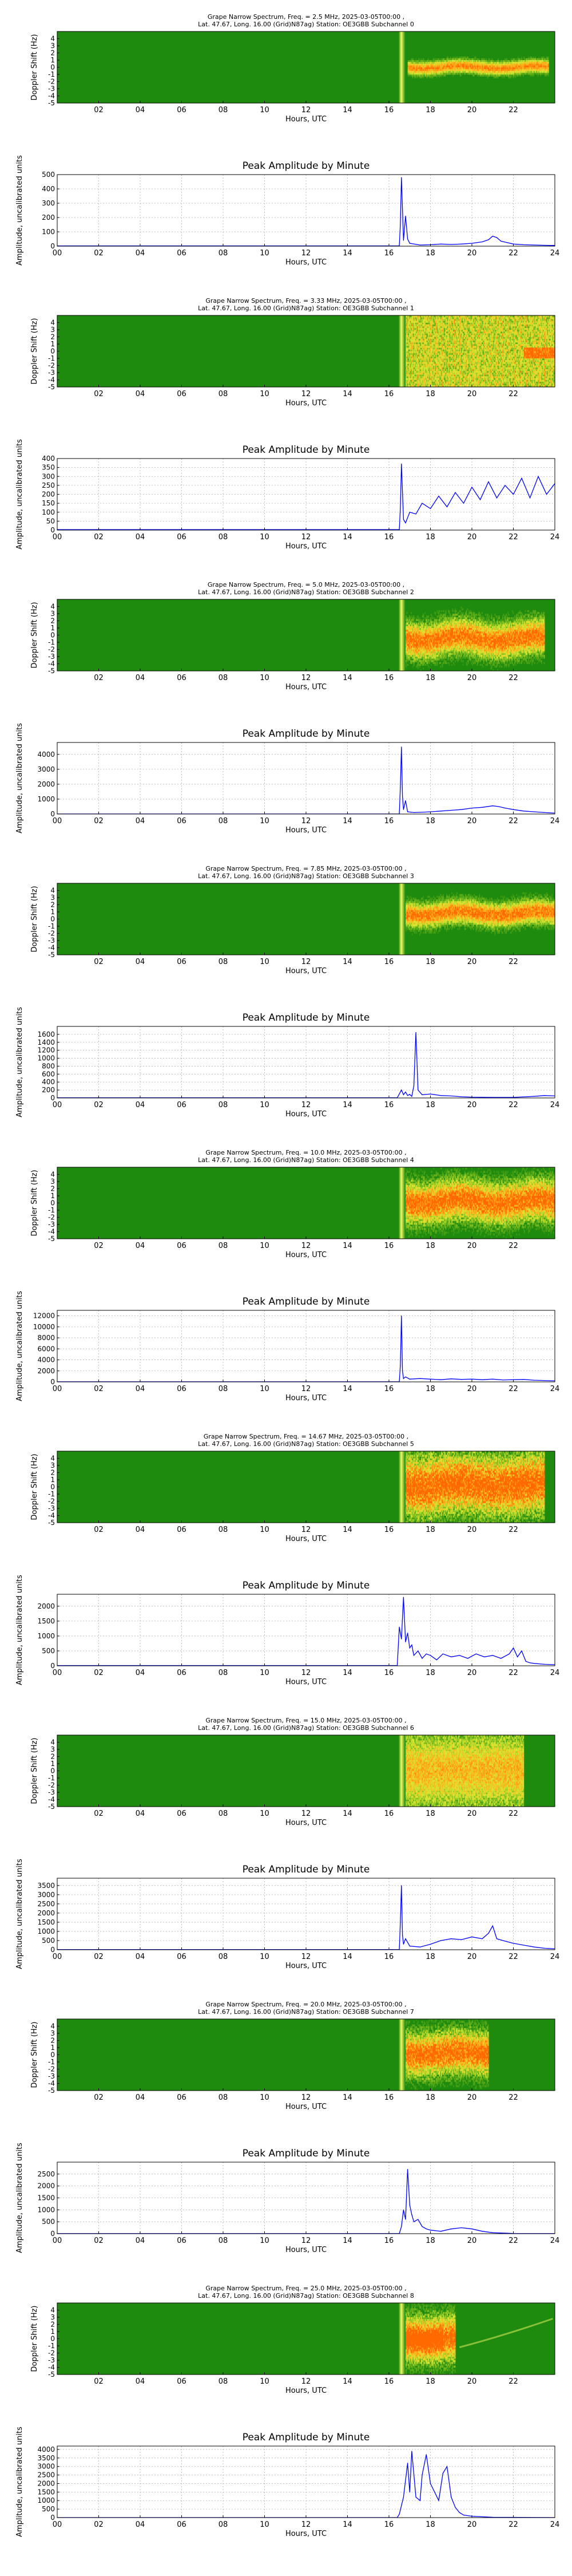 The image size is (572, 2576). Describe the element at coordinates (555, 253) in the screenshot. I see `x-tick-label: 24` at that location.